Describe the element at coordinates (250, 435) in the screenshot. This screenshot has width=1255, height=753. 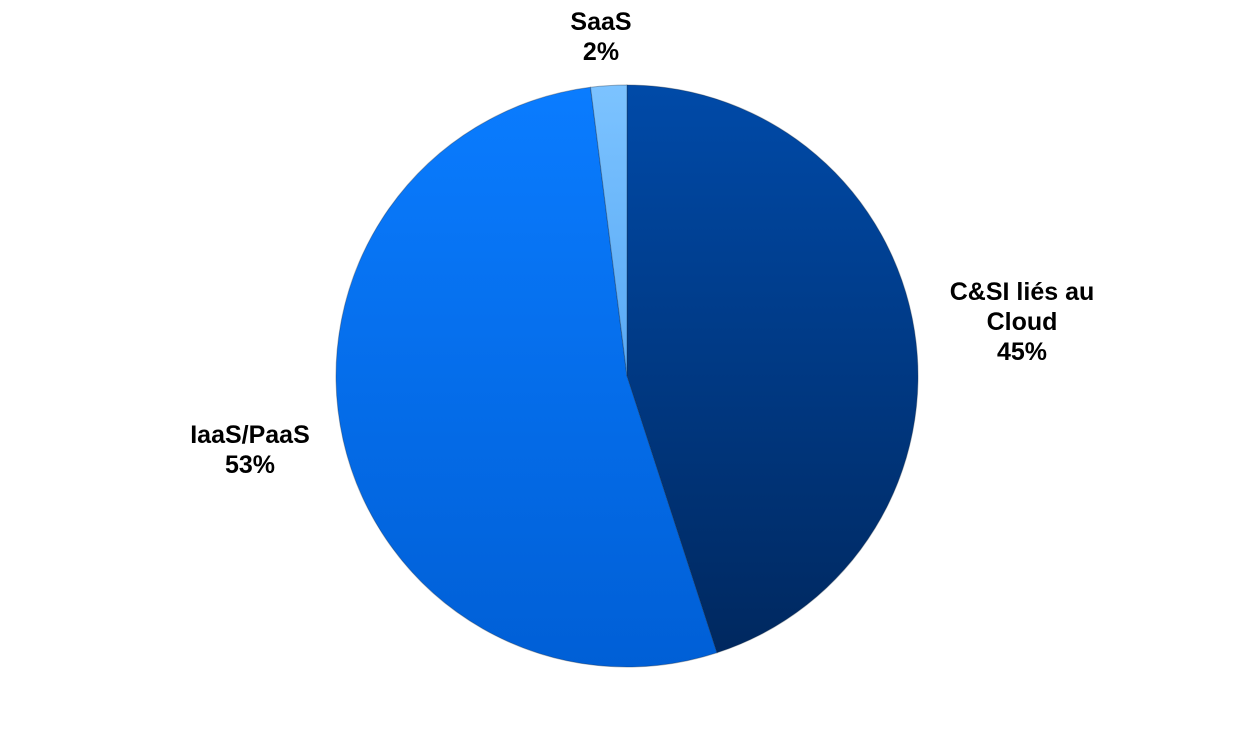
I see `slice-category-label: IaaS/PaaS` at that location.